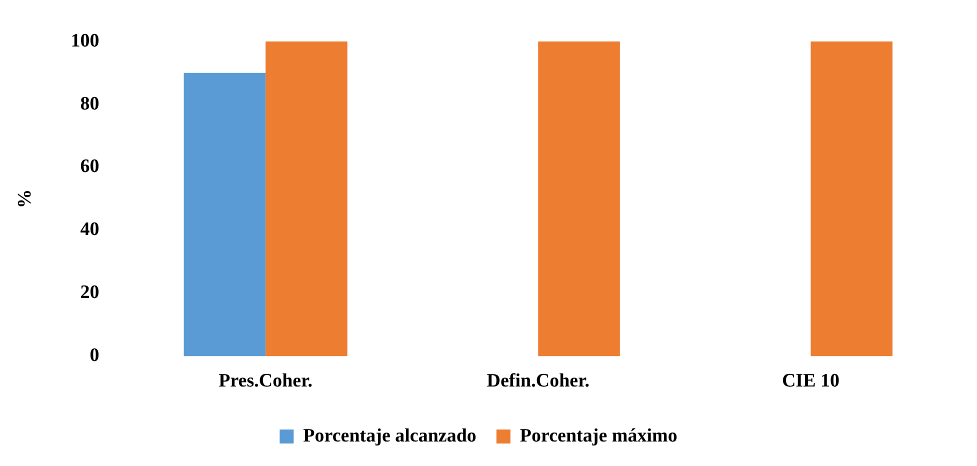  What do you see at coordinates (389, 435) in the screenshot?
I see `legend-label: Porcentaje alcanzado` at bounding box center [389, 435].